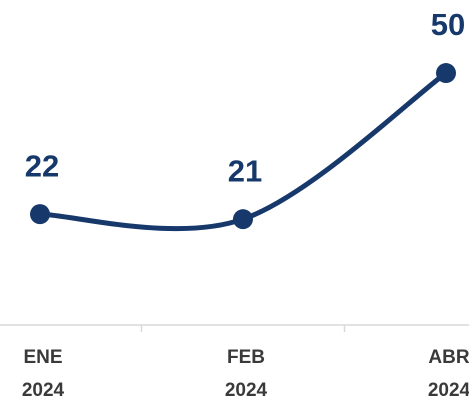 The width and height of the screenshot is (469, 404). Describe the element at coordinates (246, 374) in the screenshot. I see `x-tick-label: FEB 2024` at that location.